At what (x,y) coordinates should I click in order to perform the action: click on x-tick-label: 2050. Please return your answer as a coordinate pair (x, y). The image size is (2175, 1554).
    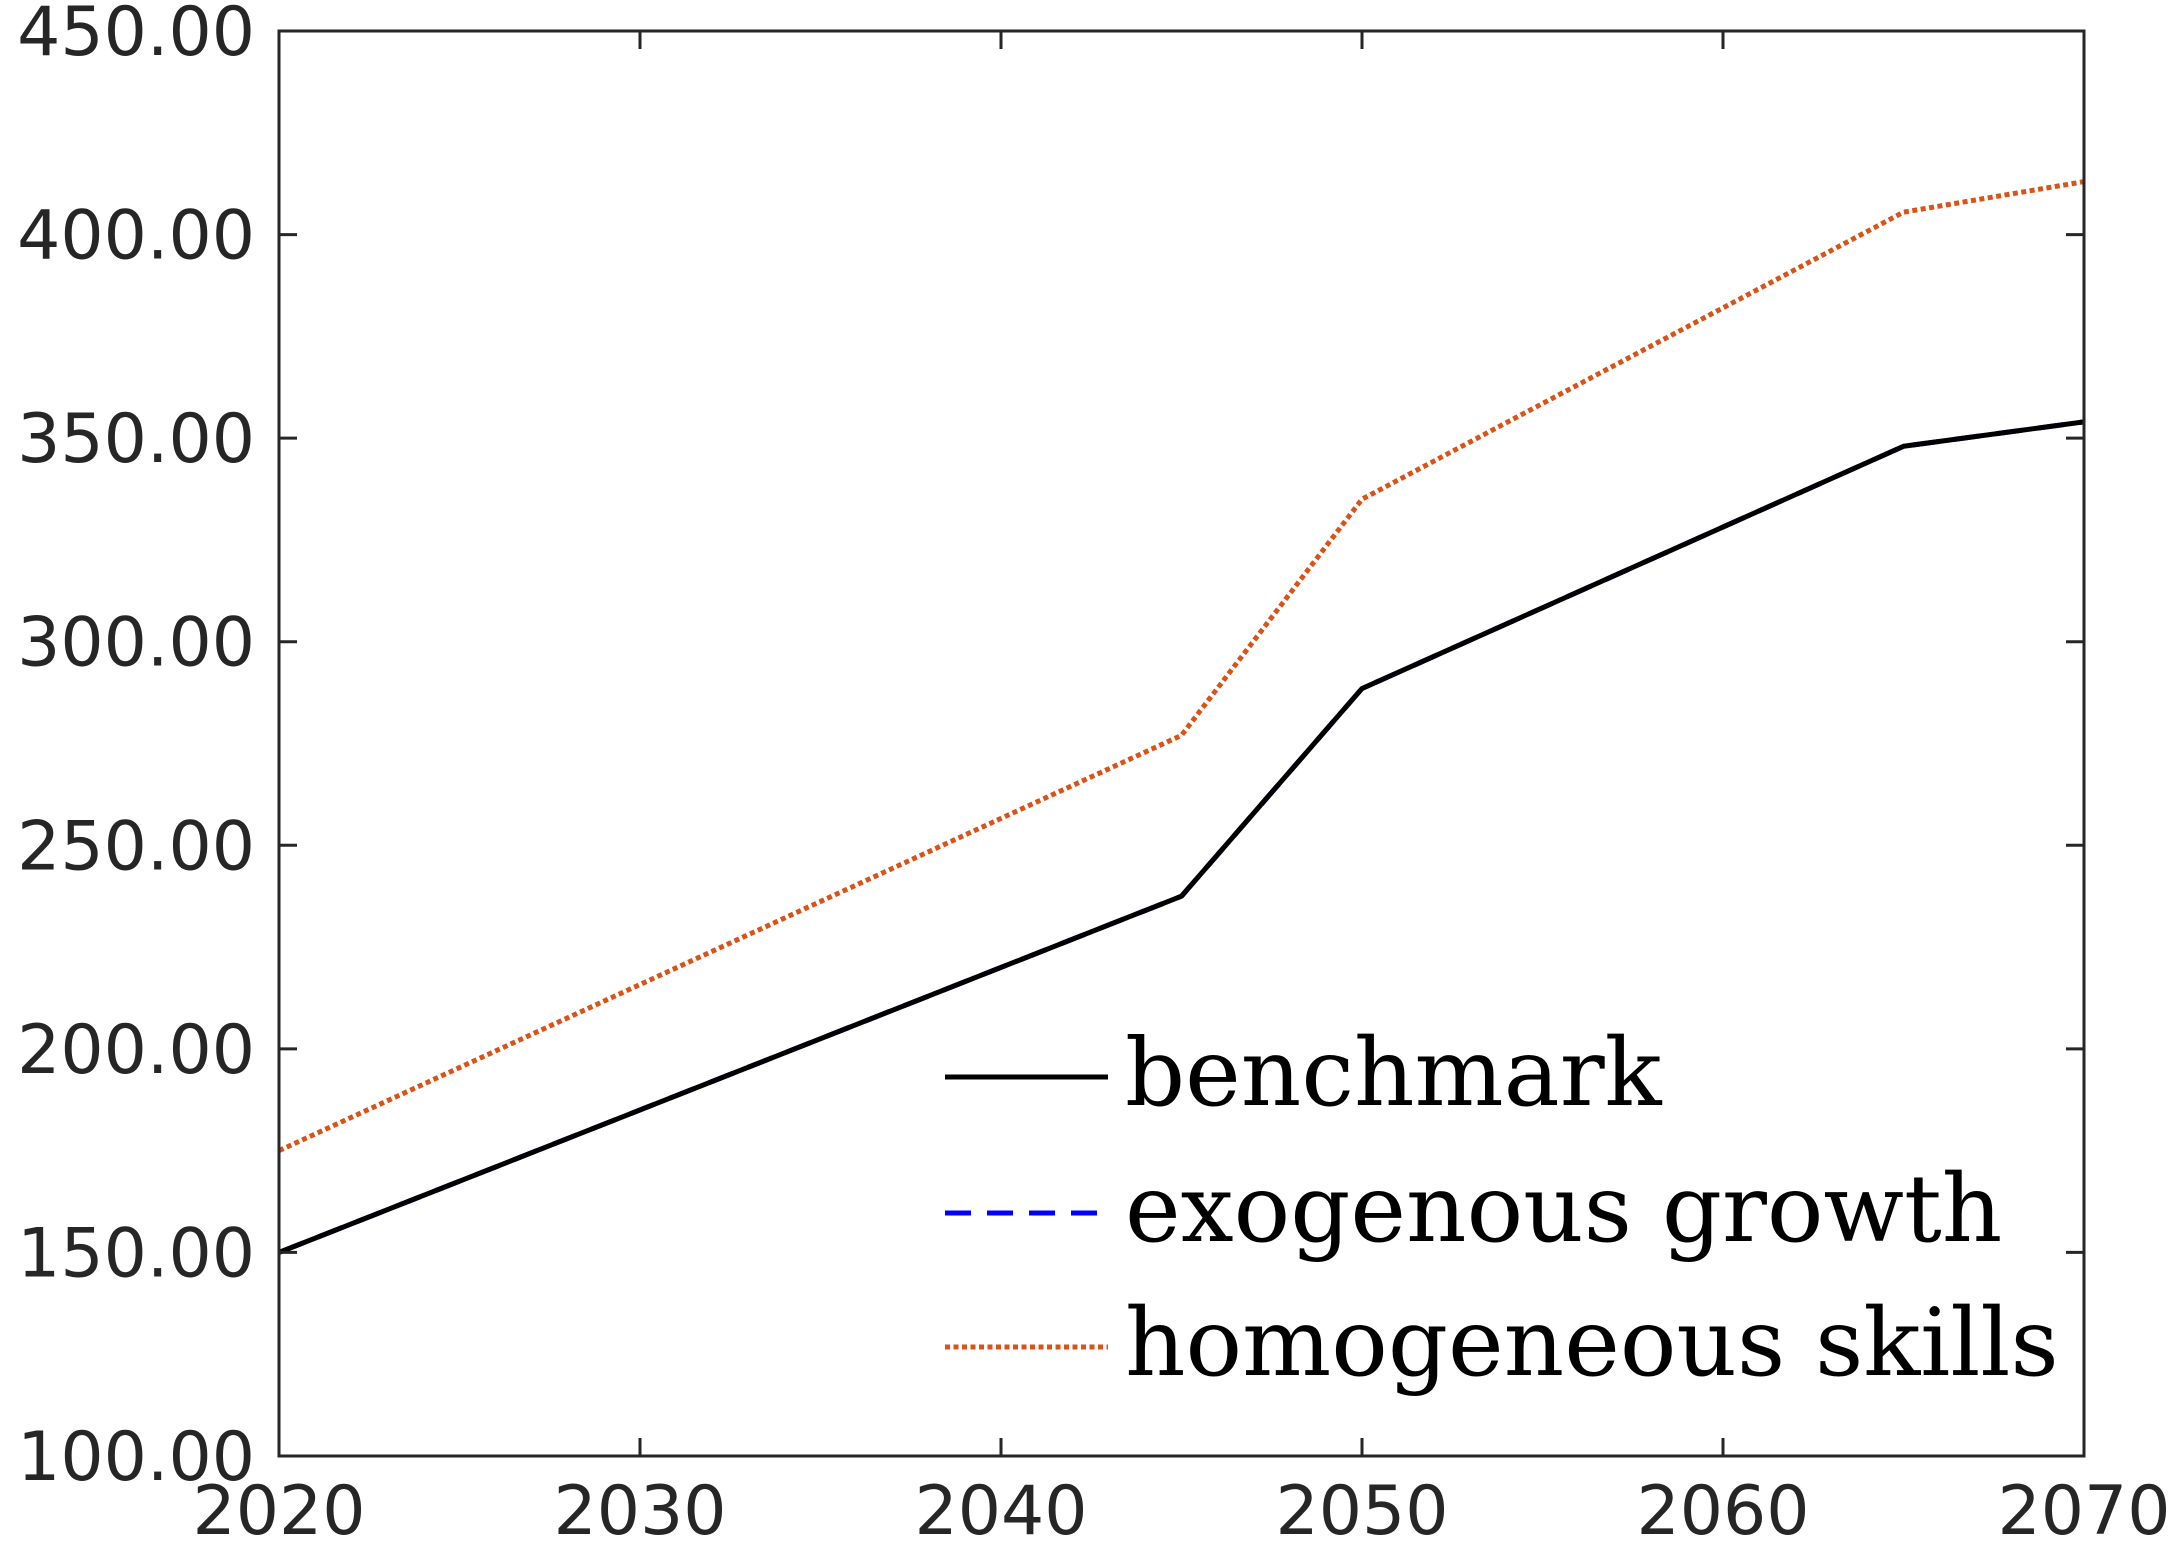
    Looking at the image, I should click on (1361, 1511).